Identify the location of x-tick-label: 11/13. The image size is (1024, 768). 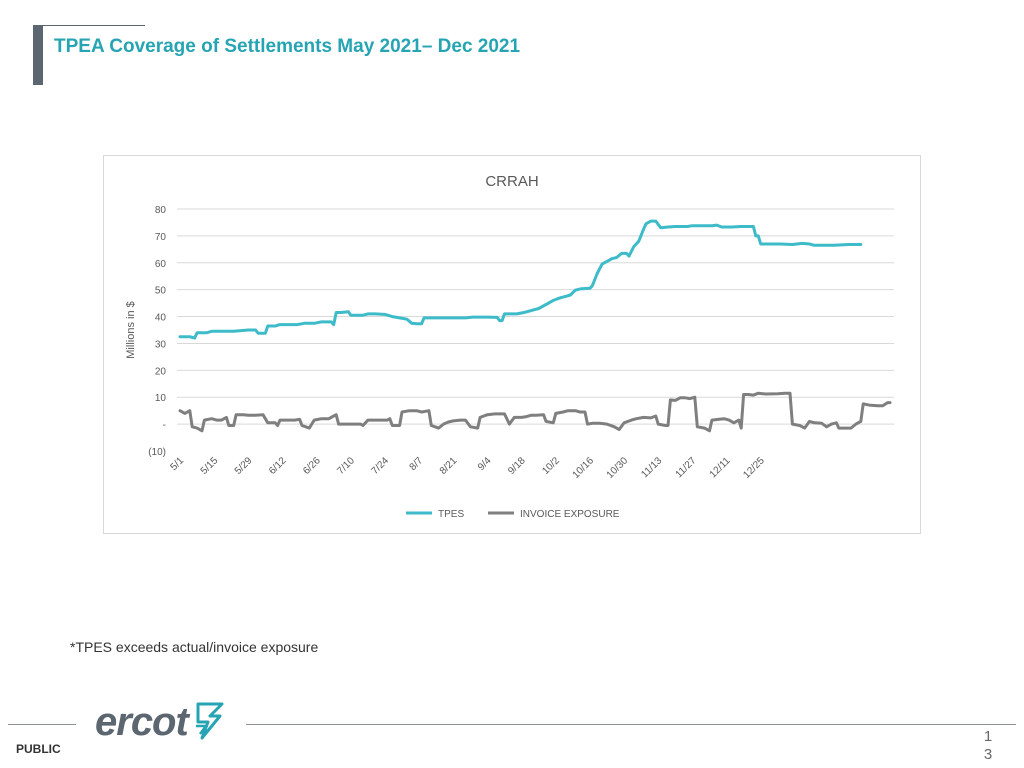
(651, 467).